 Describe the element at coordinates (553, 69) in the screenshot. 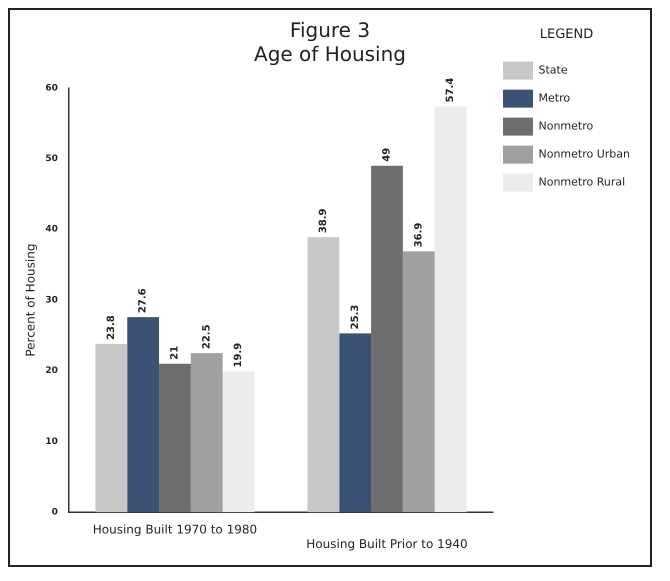

I see `legend-label: State` at that location.